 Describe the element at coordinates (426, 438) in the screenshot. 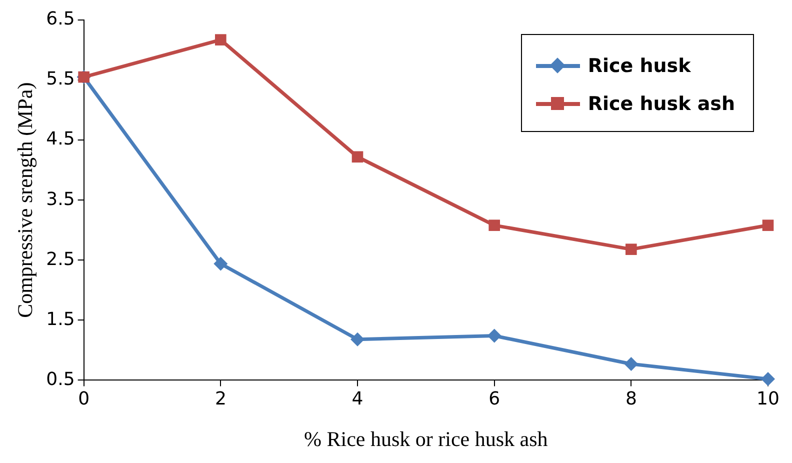

I see `x-axis-title: % Rice husk or rice husk ash` at that location.